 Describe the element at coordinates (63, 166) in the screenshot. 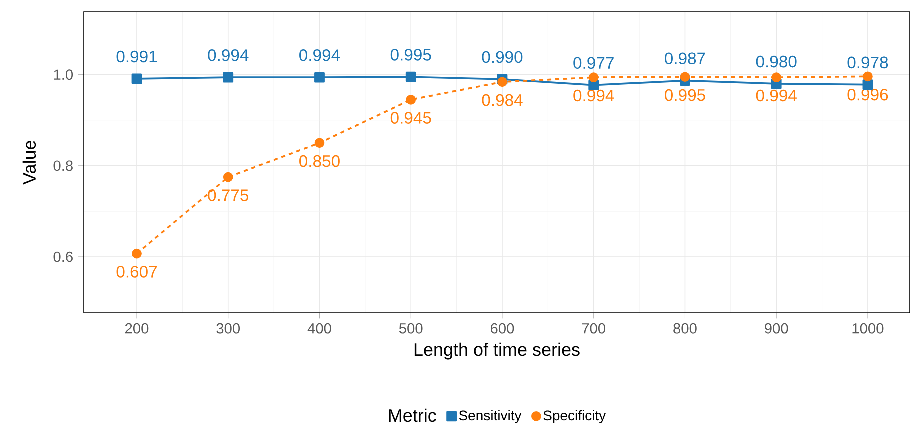

I see `y-tick-label: 0.8` at that location.